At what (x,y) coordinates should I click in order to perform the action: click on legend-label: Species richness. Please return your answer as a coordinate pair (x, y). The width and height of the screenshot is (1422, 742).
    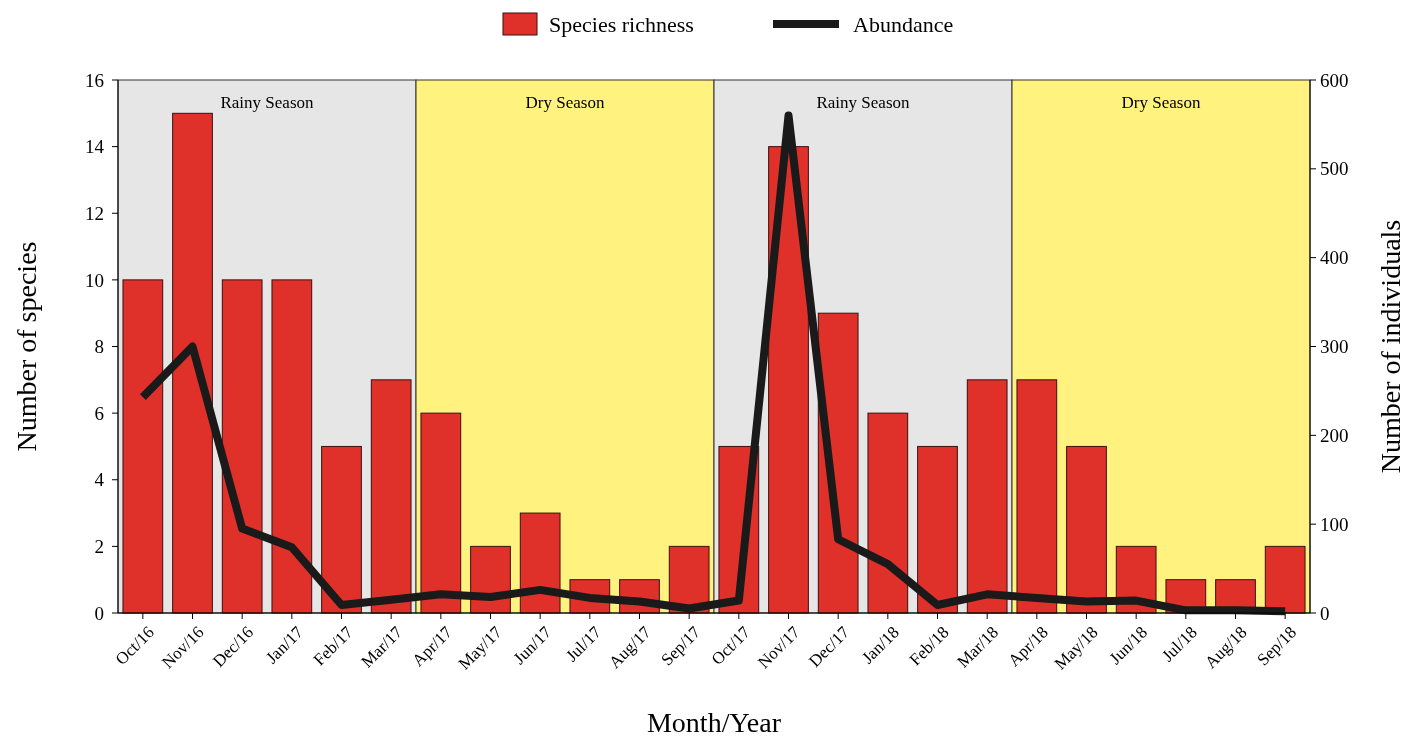
    Looking at the image, I should click on (621, 24).